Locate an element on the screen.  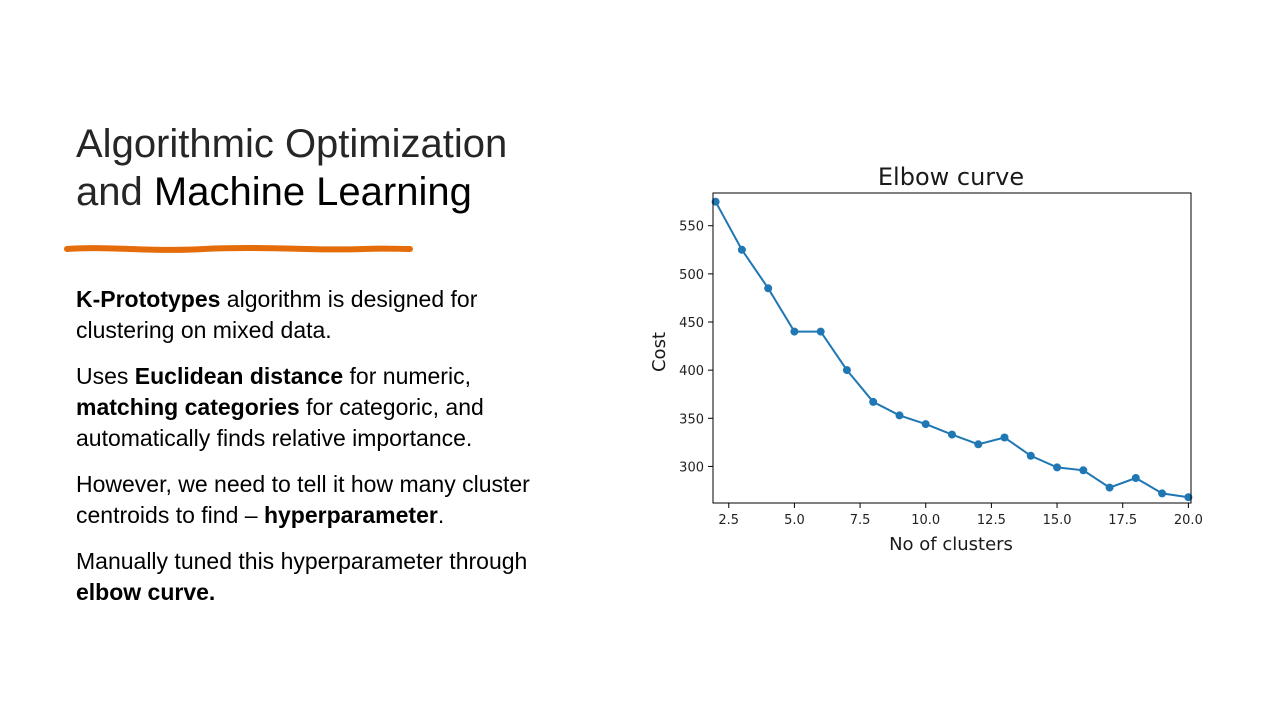
title-machine-learning: Machine Learning is located at coordinates (312, 192).